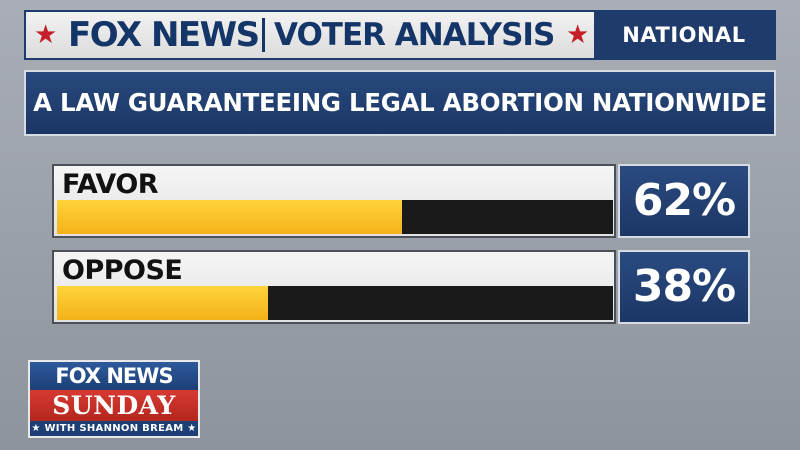 The image size is (800, 450). What do you see at coordinates (110, 184) in the screenshot?
I see `category-label: FAVOR` at bounding box center [110, 184].